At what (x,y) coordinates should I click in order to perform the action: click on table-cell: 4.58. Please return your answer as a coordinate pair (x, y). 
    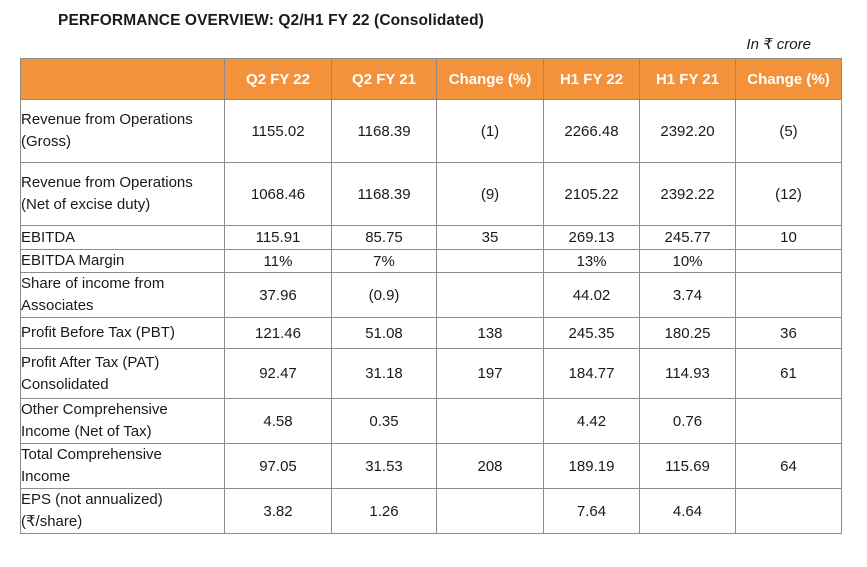
    Looking at the image, I should click on (278, 421).